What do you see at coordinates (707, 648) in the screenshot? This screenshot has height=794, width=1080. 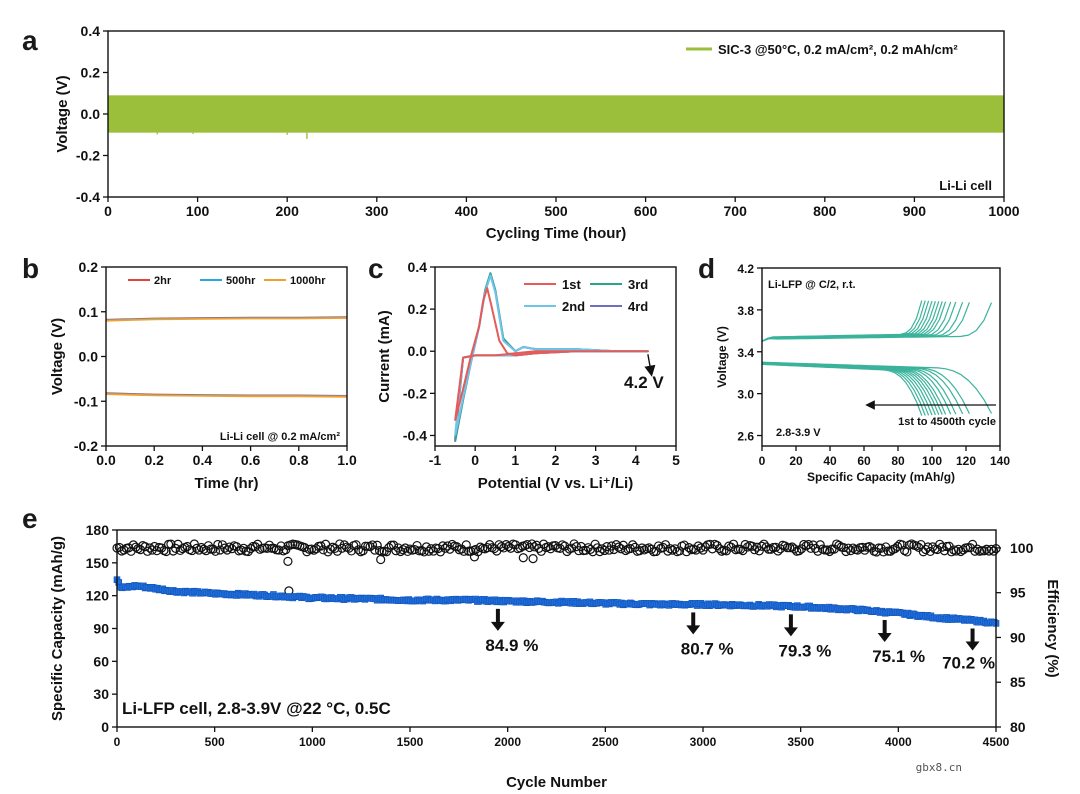 I see `retention-label: 80.7 %` at bounding box center [707, 648].